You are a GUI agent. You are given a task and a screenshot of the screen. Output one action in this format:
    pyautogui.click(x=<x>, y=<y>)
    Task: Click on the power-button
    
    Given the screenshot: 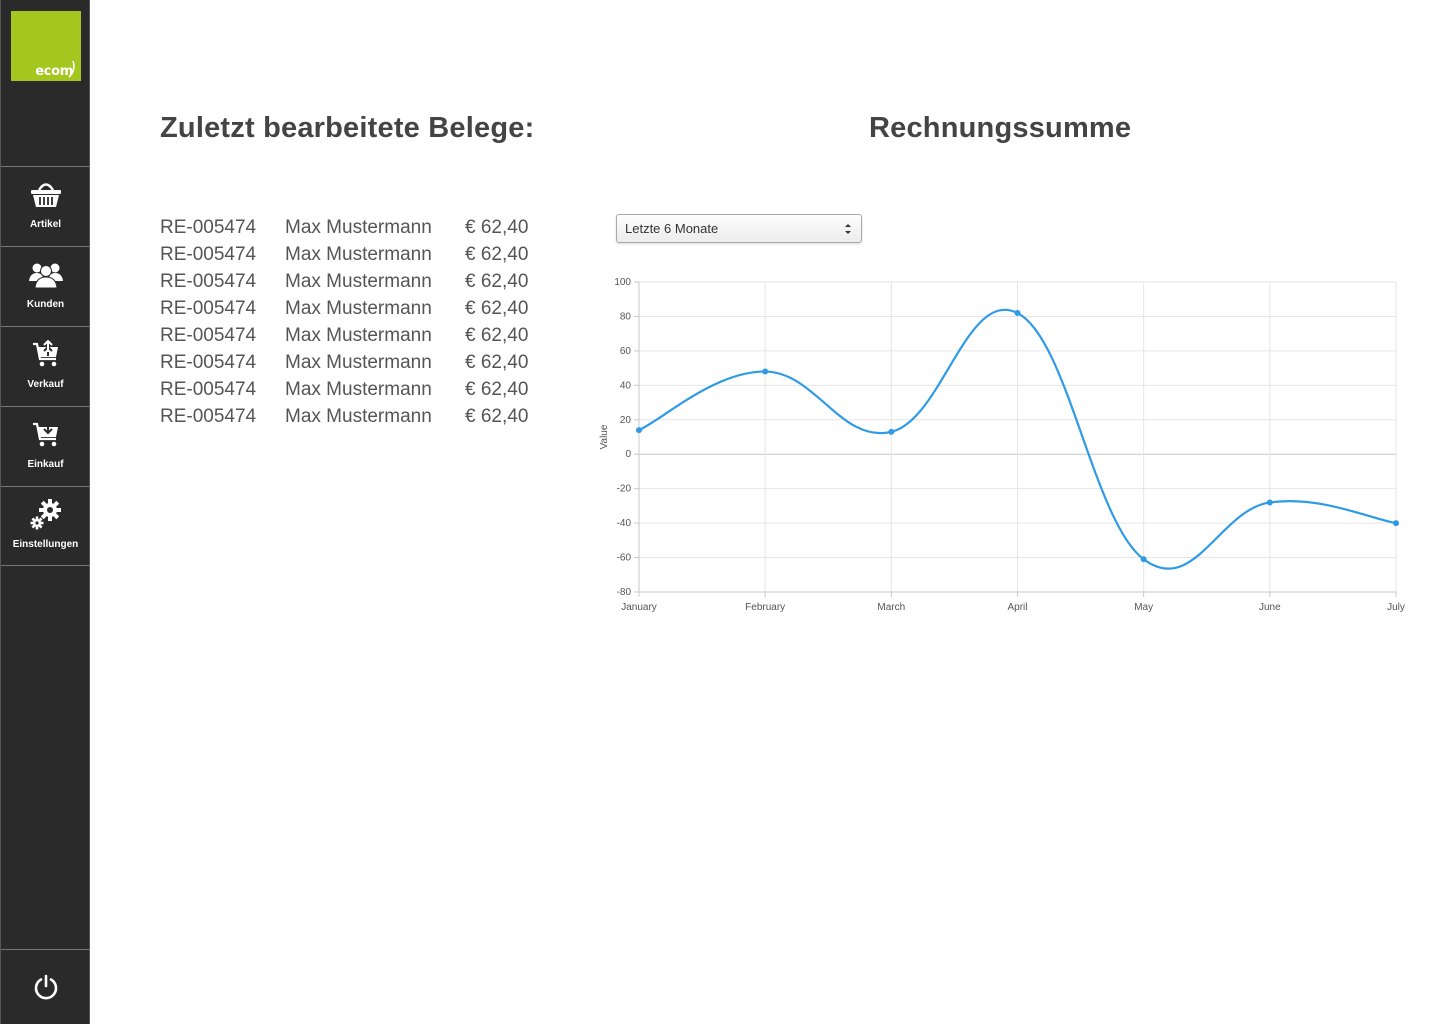 What is the action you would take?
    pyautogui.click(x=45, y=986)
    